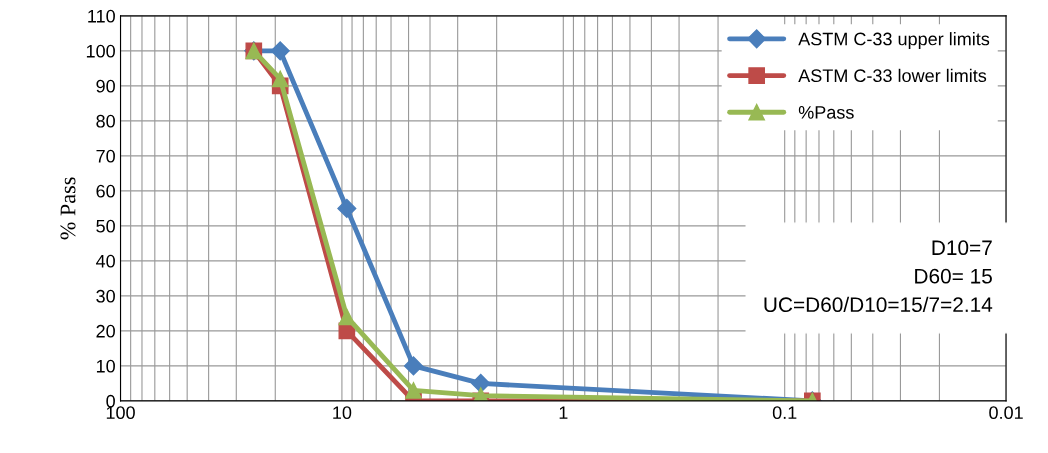 The image size is (1048, 453). Describe the element at coordinates (105, 191) in the screenshot. I see `y-tick-label: 60` at that location.